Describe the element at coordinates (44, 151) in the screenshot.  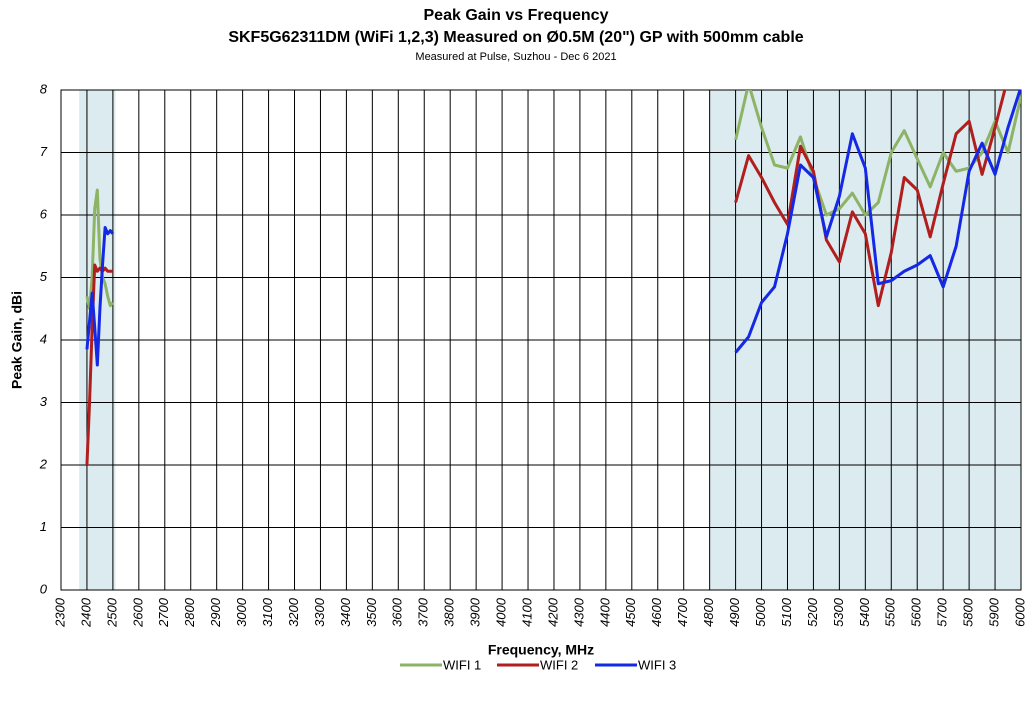
I see `y-tick-label: 7` at that location.